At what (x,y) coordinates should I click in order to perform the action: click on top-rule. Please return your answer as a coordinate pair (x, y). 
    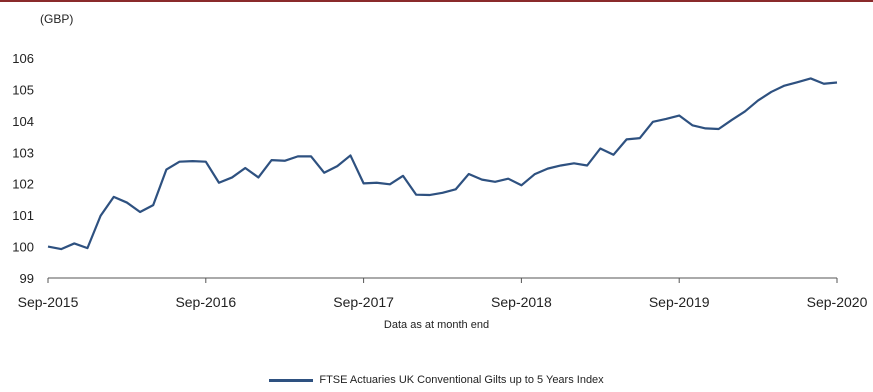
    Looking at the image, I should click on (436, 1).